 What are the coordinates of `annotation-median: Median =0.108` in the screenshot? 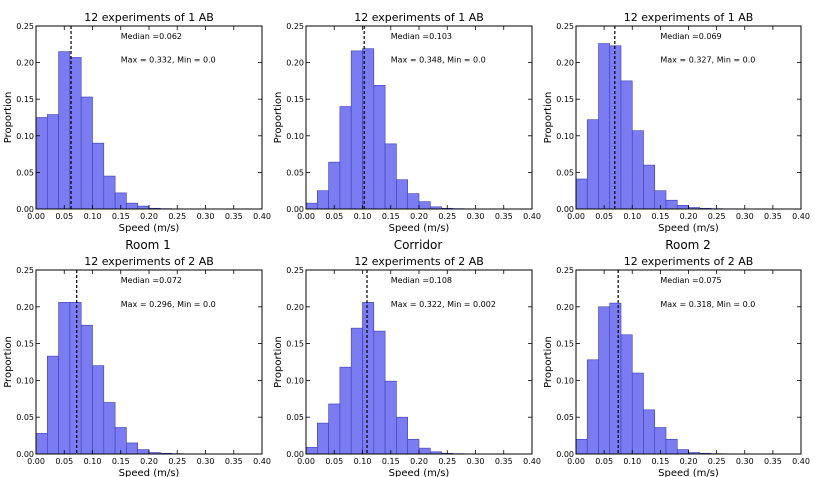 It's located at (421, 280).